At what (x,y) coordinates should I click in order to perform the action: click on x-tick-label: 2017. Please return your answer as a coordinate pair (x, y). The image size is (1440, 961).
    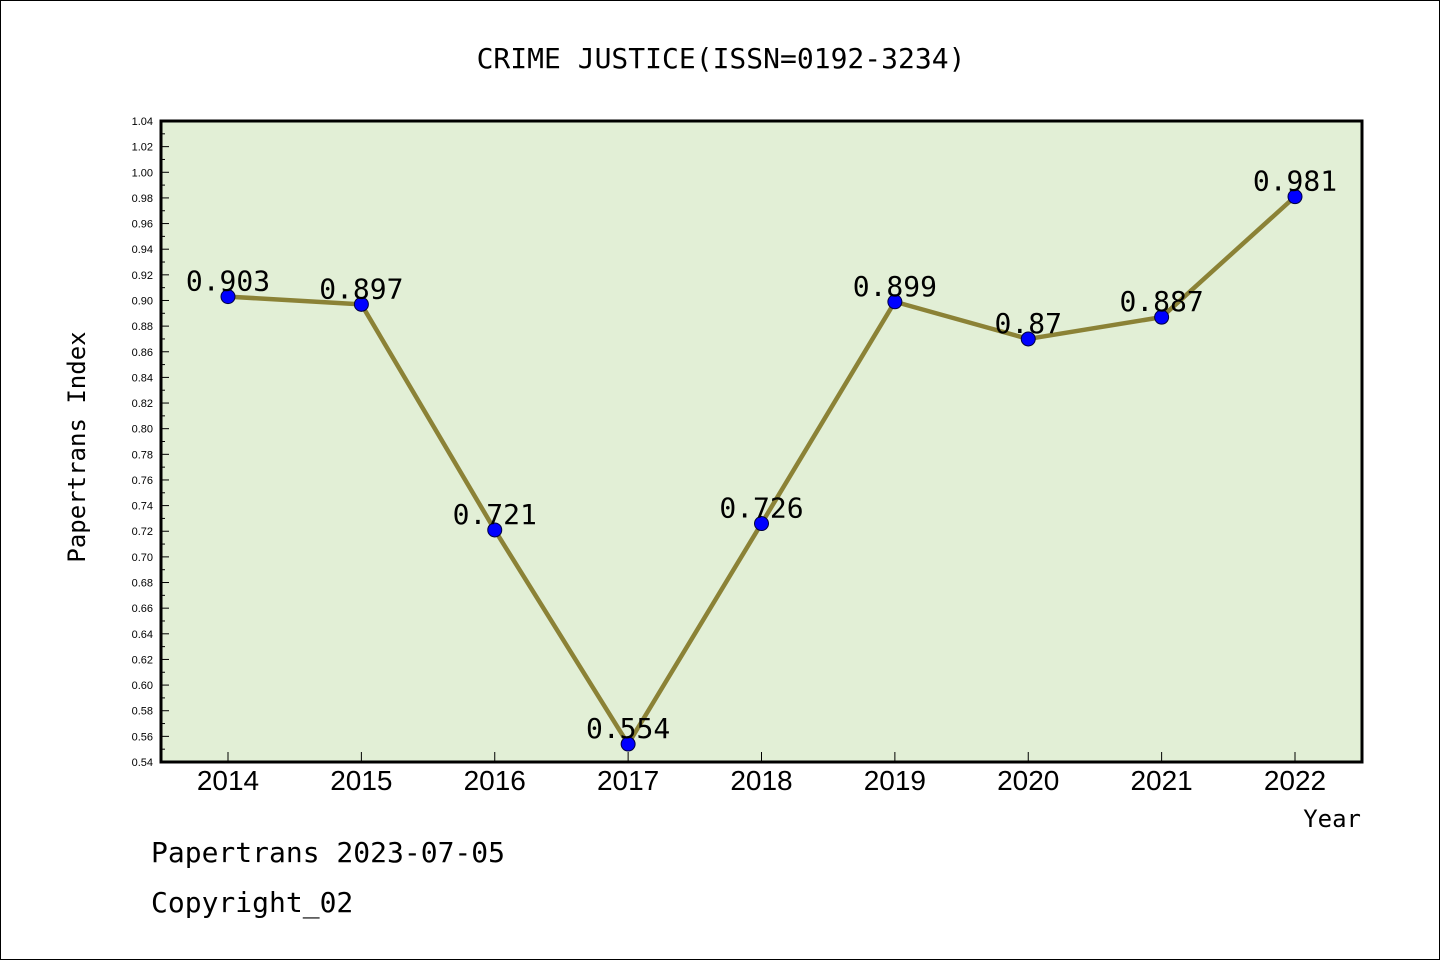
    Looking at the image, I should click on (628, 780).